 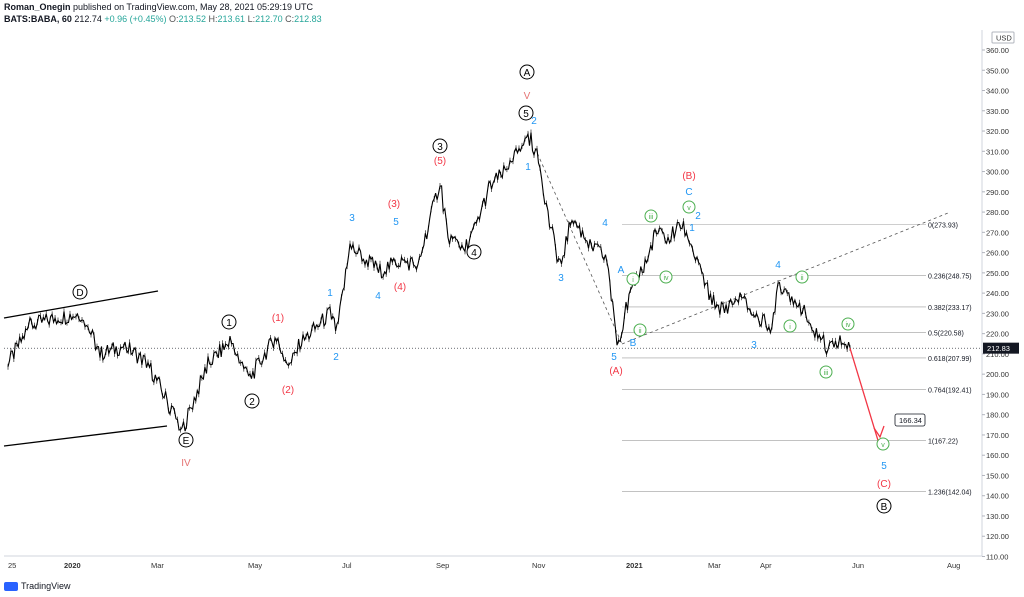 What do you see at coordinates (288, 390) in the screenshot?
I see `wave-label: (2)` at bounding box center [288, 390].